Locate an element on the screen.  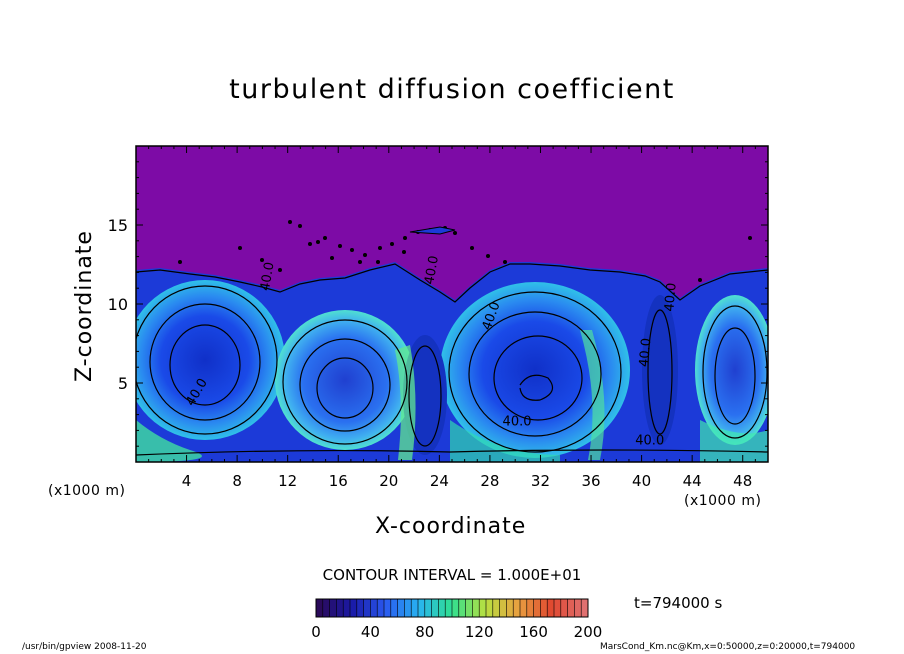
colorbar-tick-label: 40 is located at coordinates (370, 632).